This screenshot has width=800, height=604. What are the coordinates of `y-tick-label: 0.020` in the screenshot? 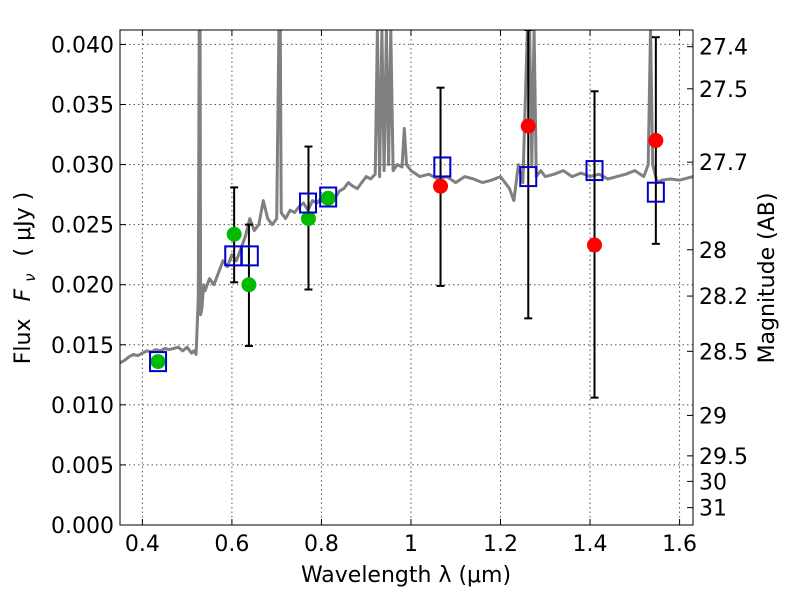 It's located at (82, 286).